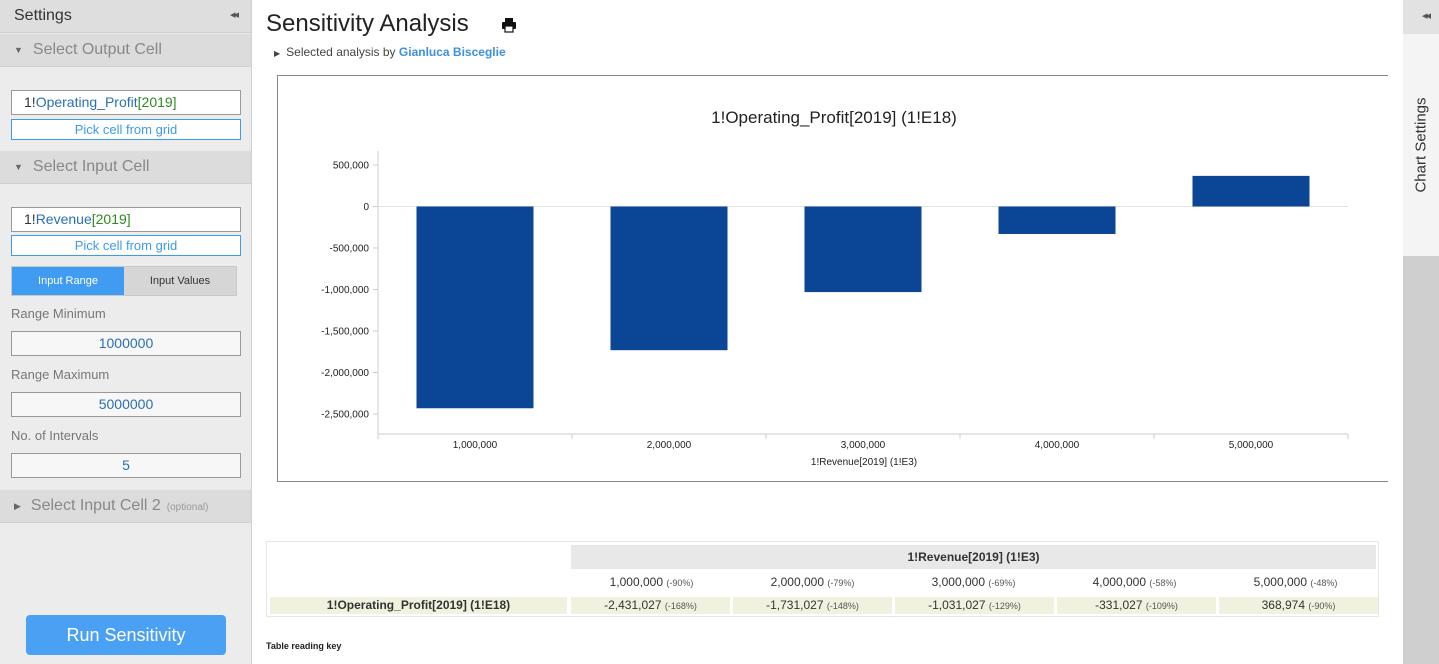  I want to click on cell-percent: (-129%), so click(1004, 606).